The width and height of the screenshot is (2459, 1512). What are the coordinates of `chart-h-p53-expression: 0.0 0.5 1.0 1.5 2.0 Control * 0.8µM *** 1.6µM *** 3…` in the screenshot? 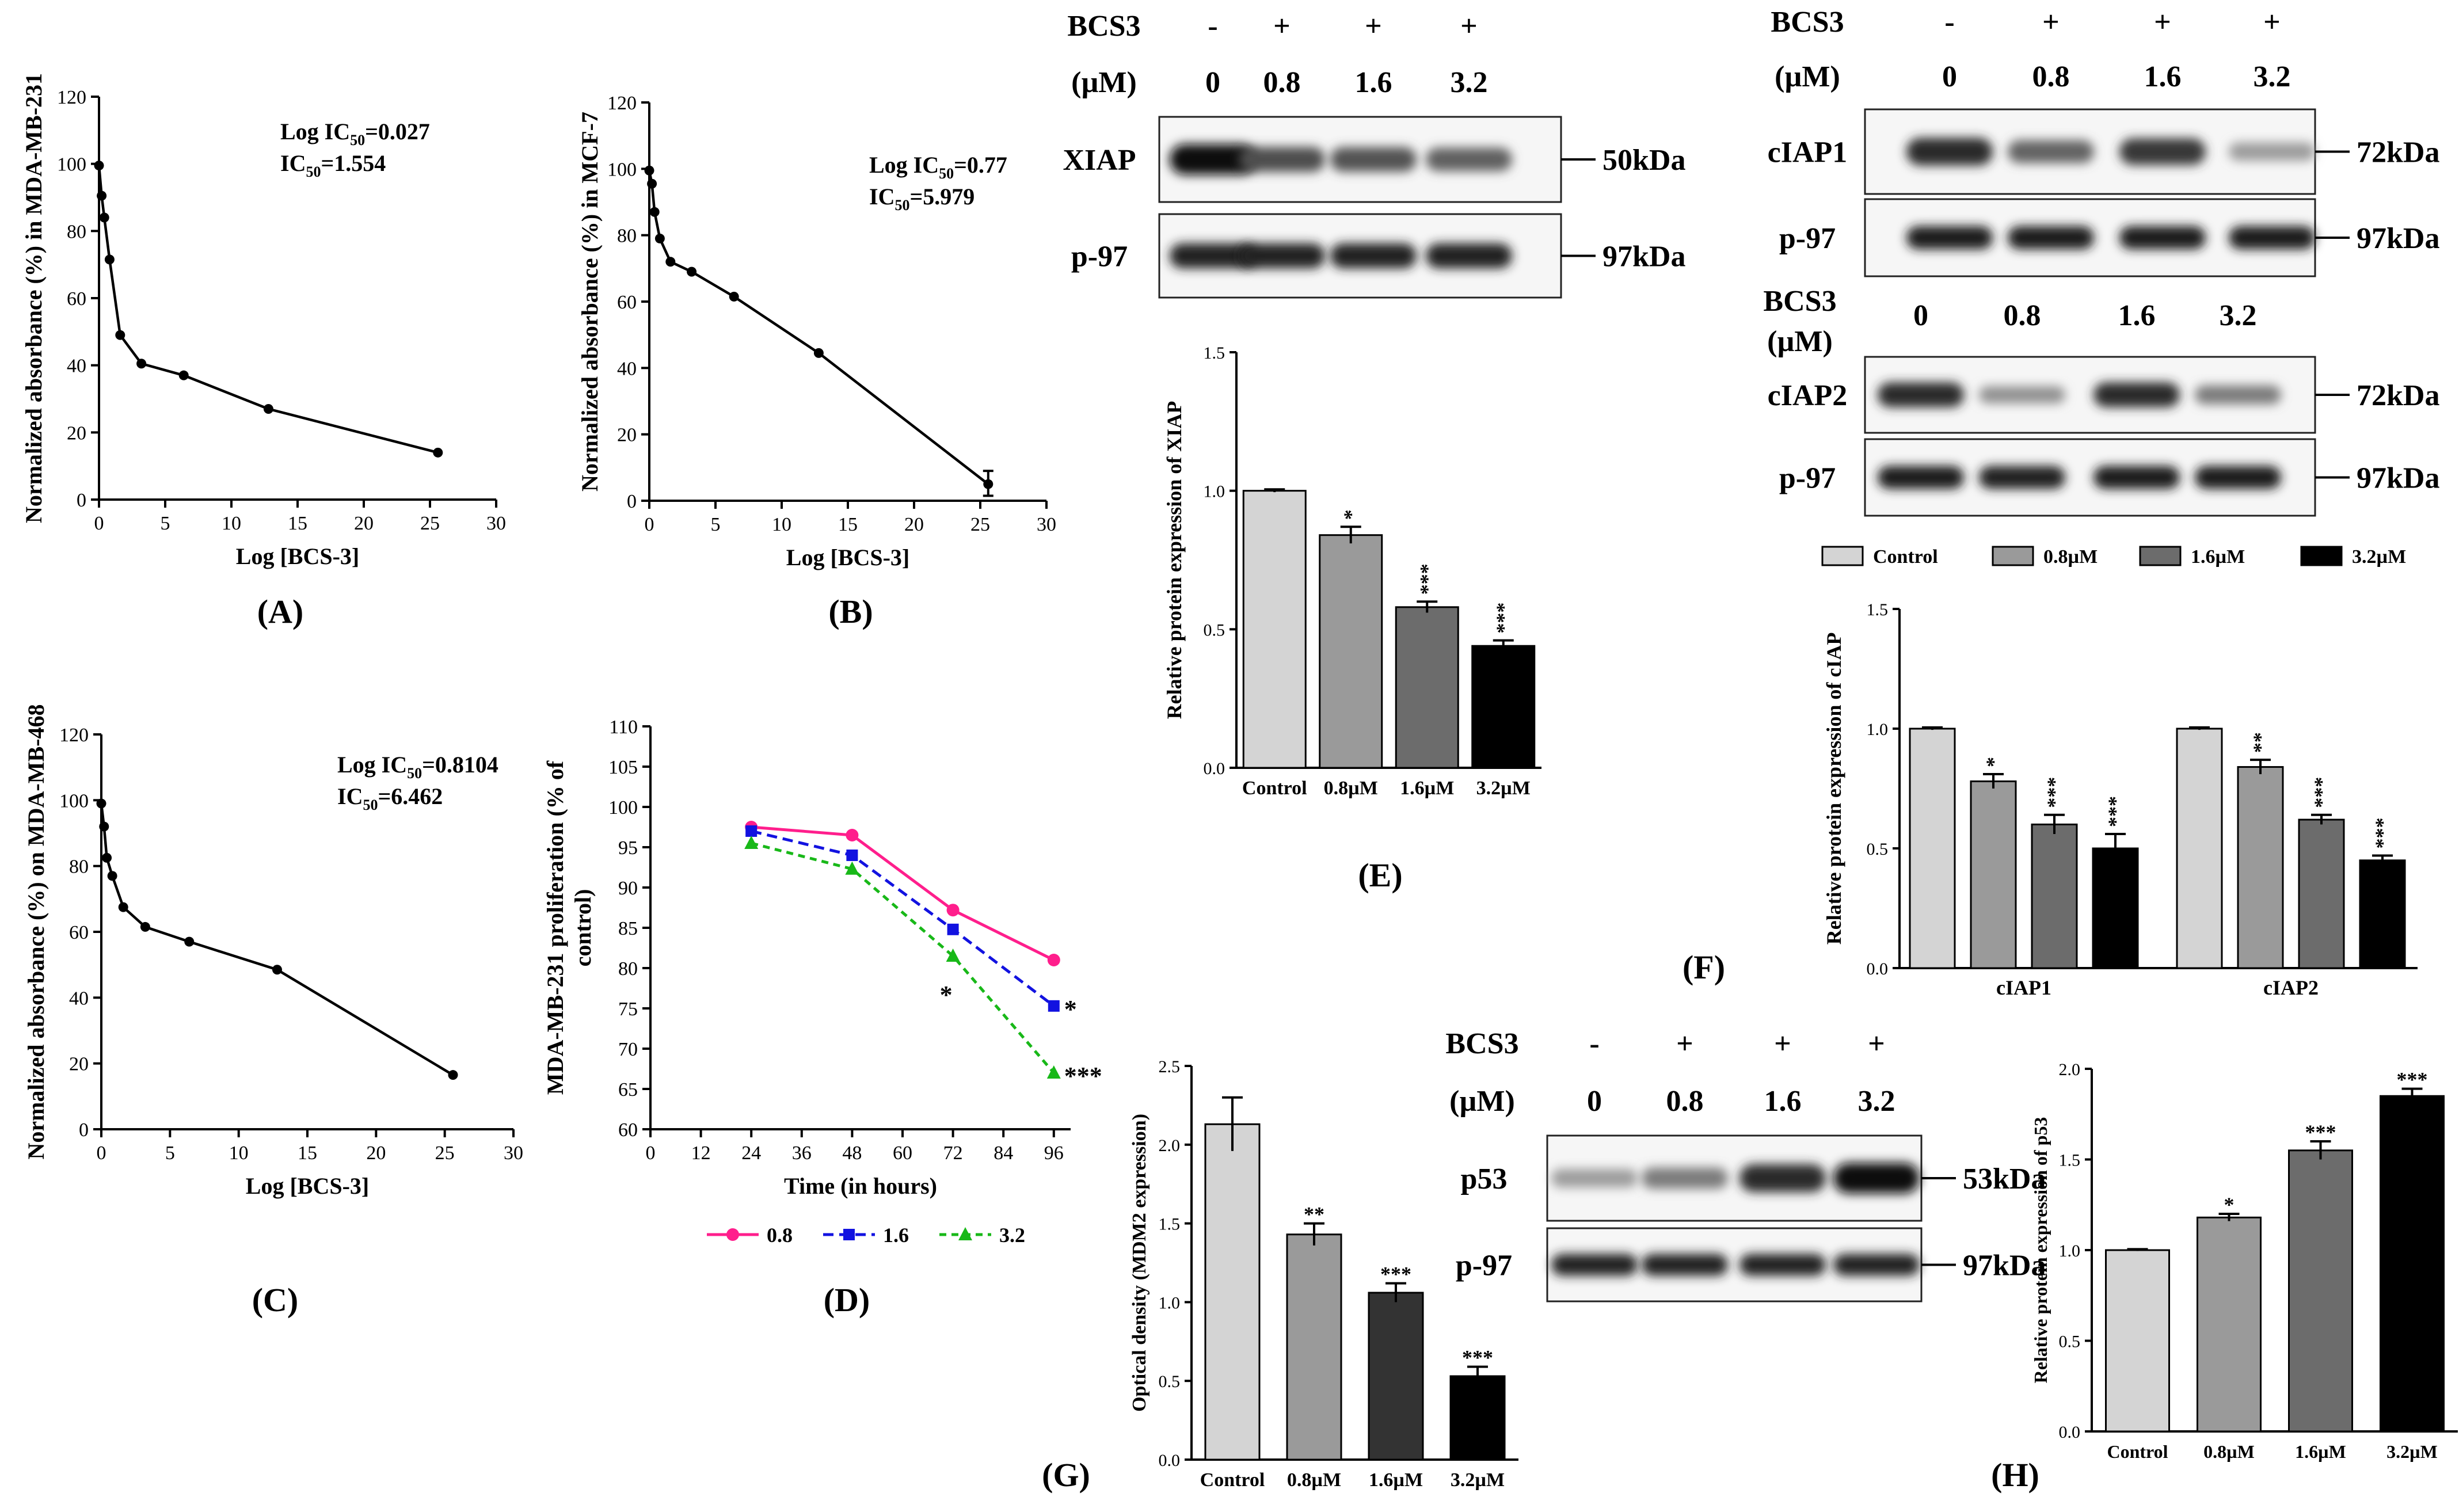 It's located at (2244, 1261).